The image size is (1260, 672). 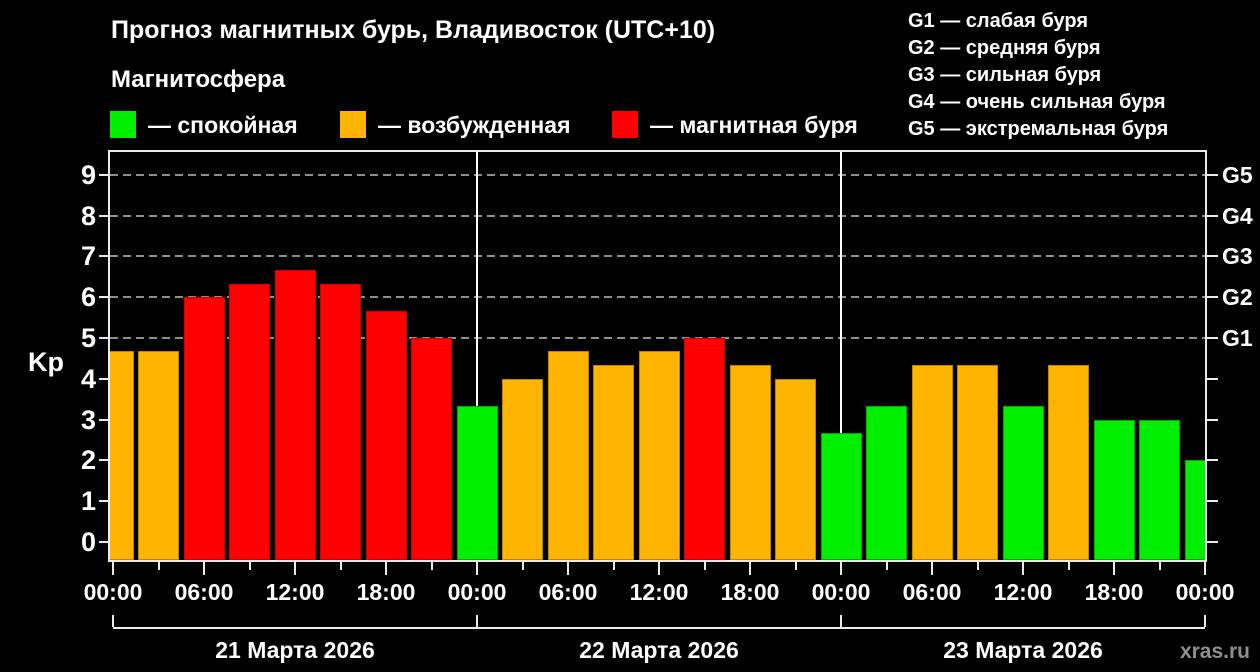 What do you see at coordinates (998, 21) in the screenshot?
I see `g1-legend-line: G1 — слабая буря` at bounding box center [998, 21].